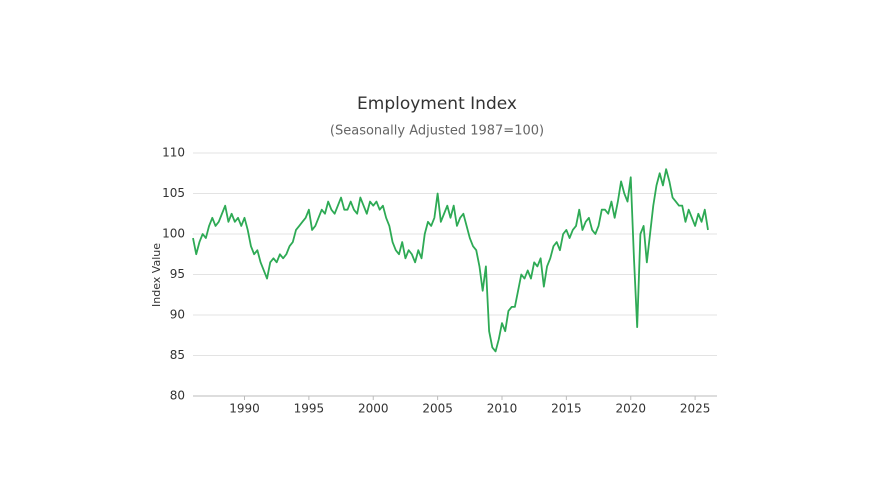 The width and height of the screenshot is (875, 504). I want to click on x-tick-label: 2025, so click(695, 409).